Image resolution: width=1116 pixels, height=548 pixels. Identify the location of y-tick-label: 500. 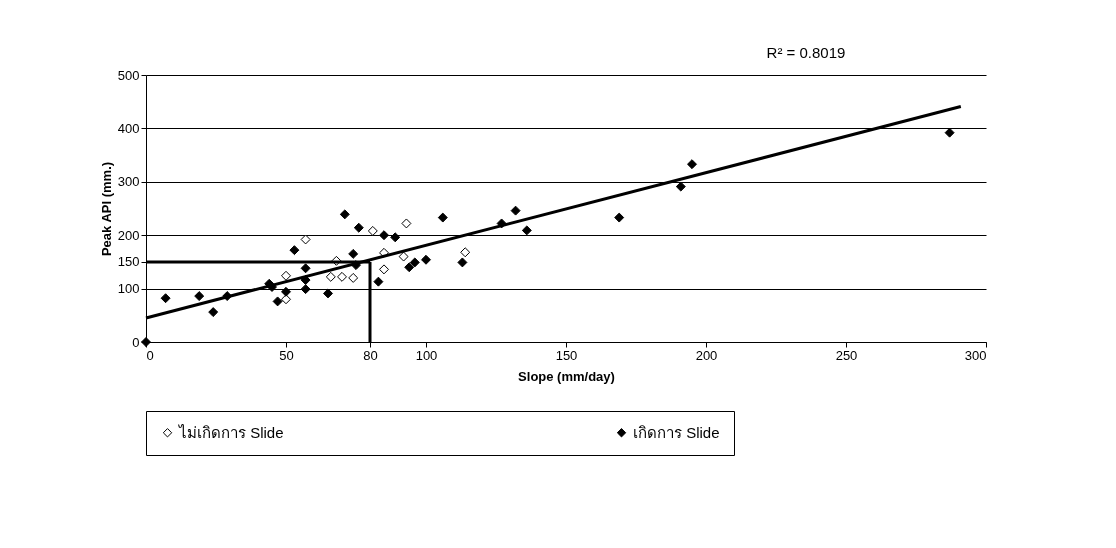
(128, 75).